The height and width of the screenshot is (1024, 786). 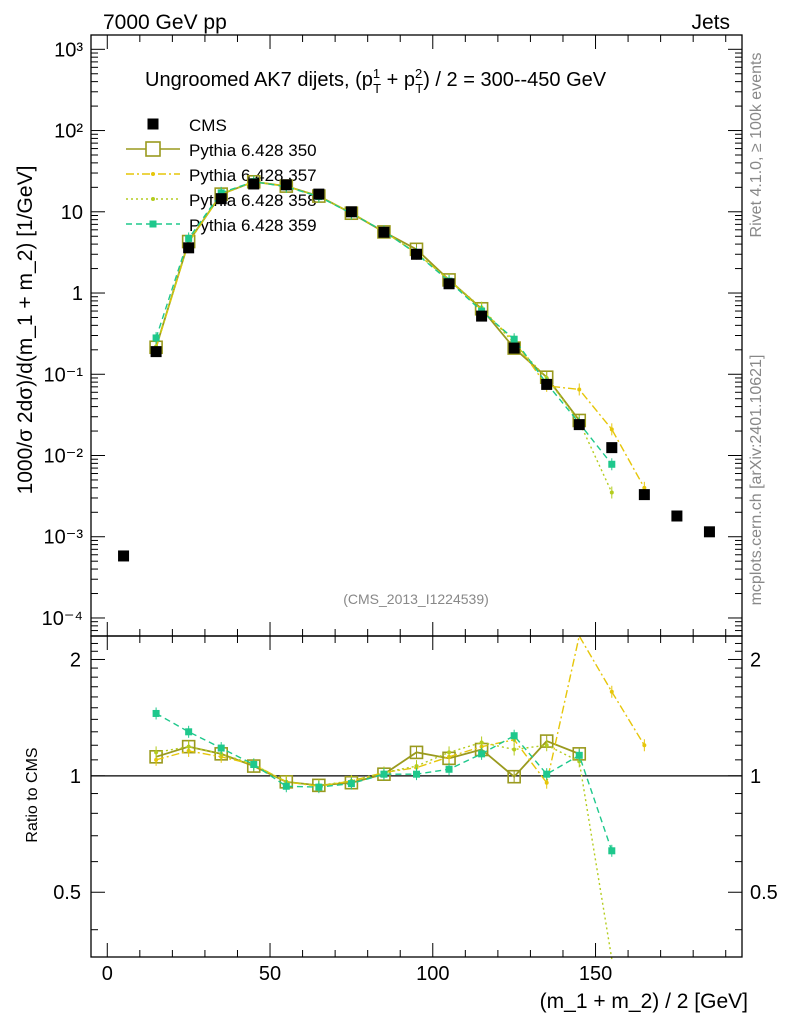 What do you see at coordinates (153, 124) in the screenshot?
I see `legend-data-marker` at bounding box center [153, 124].